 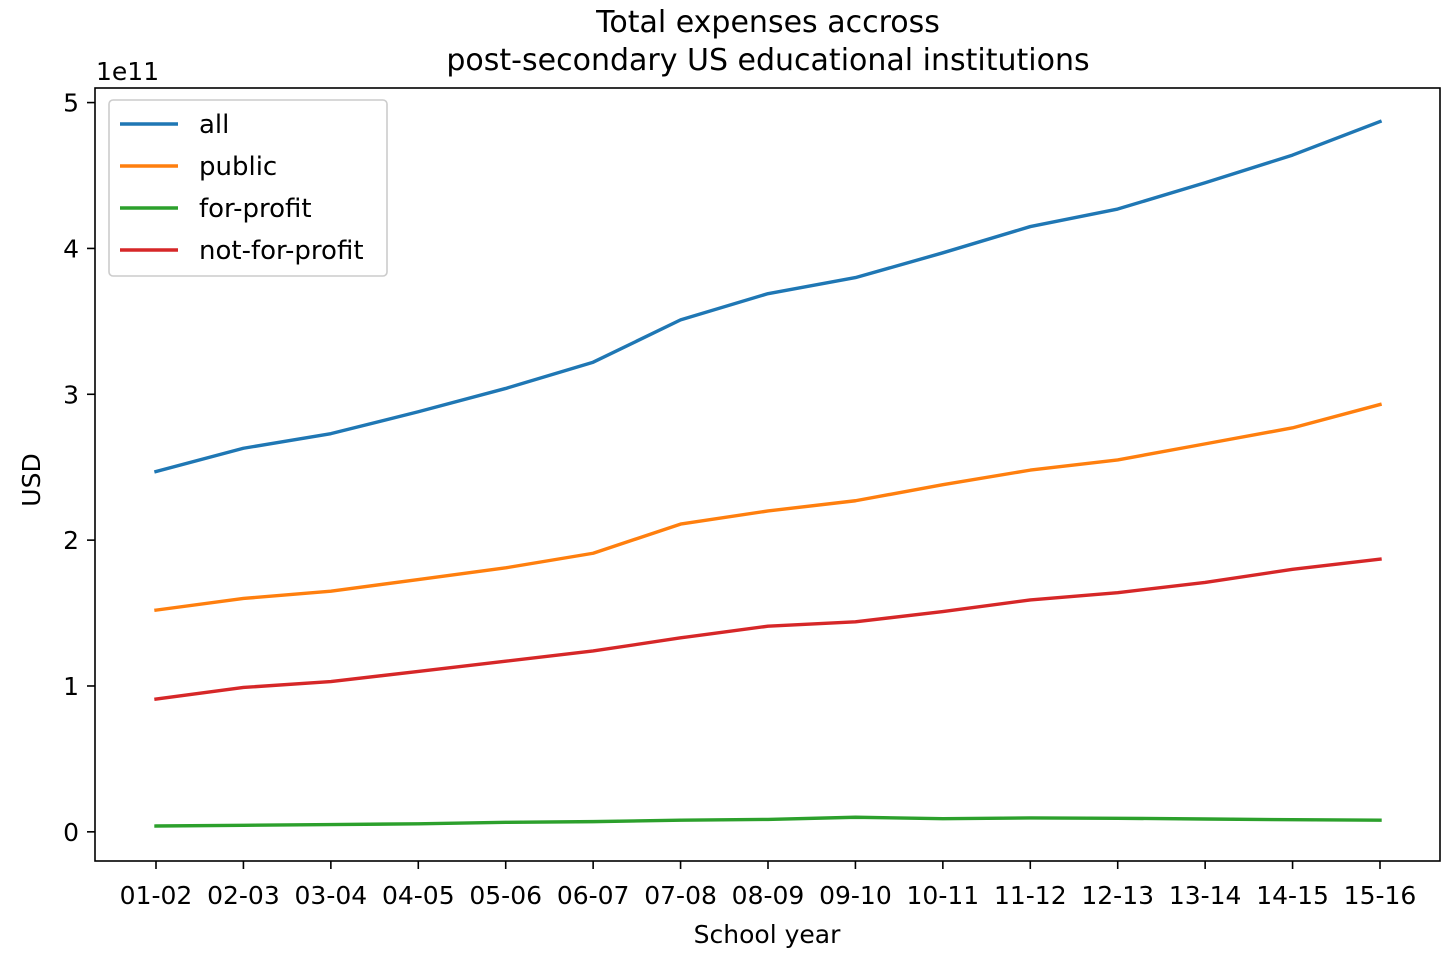 I want to click on x-tick-label-14-15: 14-15, so click(x=1292, y=895).